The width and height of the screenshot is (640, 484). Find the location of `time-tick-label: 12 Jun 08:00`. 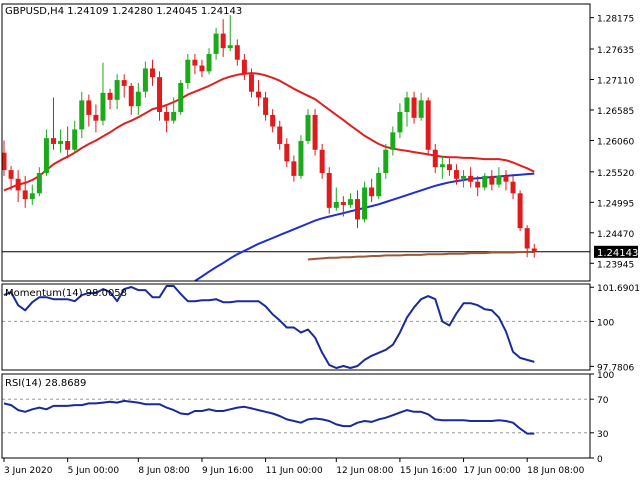

time-tick-label: 12 Jun 08:00 is located at coordinates (364, 471).